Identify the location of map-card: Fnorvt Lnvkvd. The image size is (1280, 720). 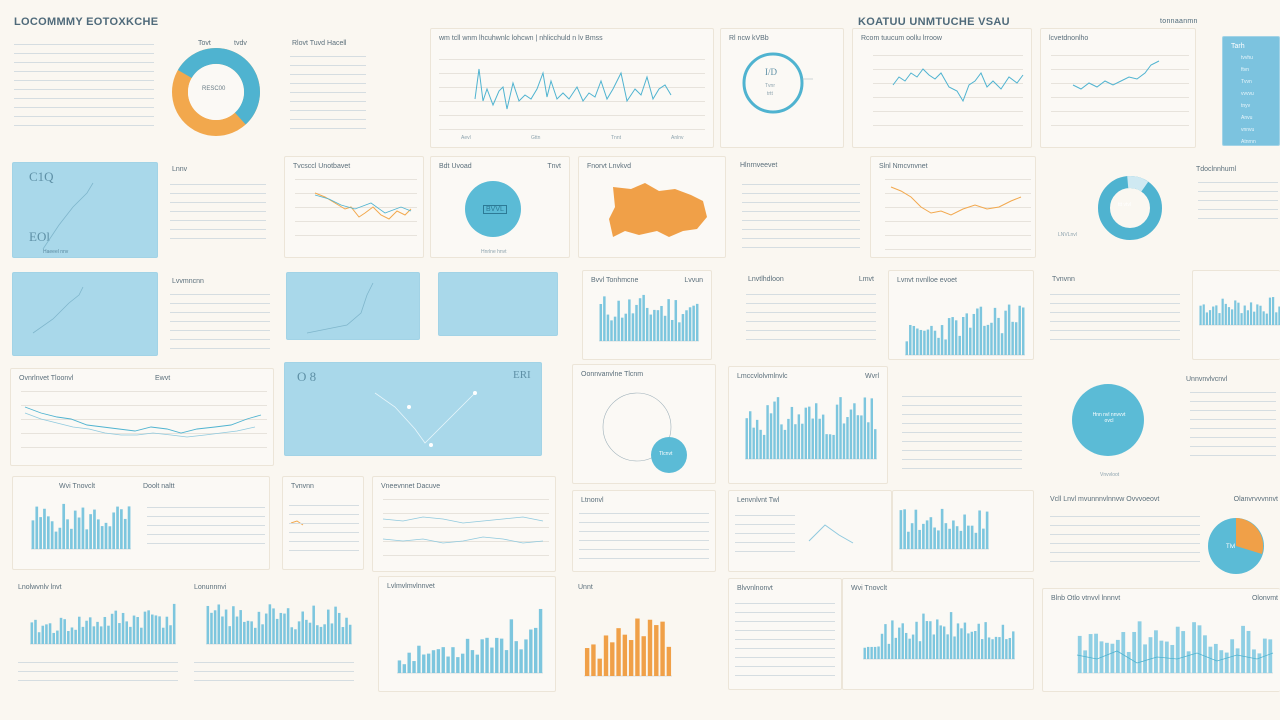
(652, 207).